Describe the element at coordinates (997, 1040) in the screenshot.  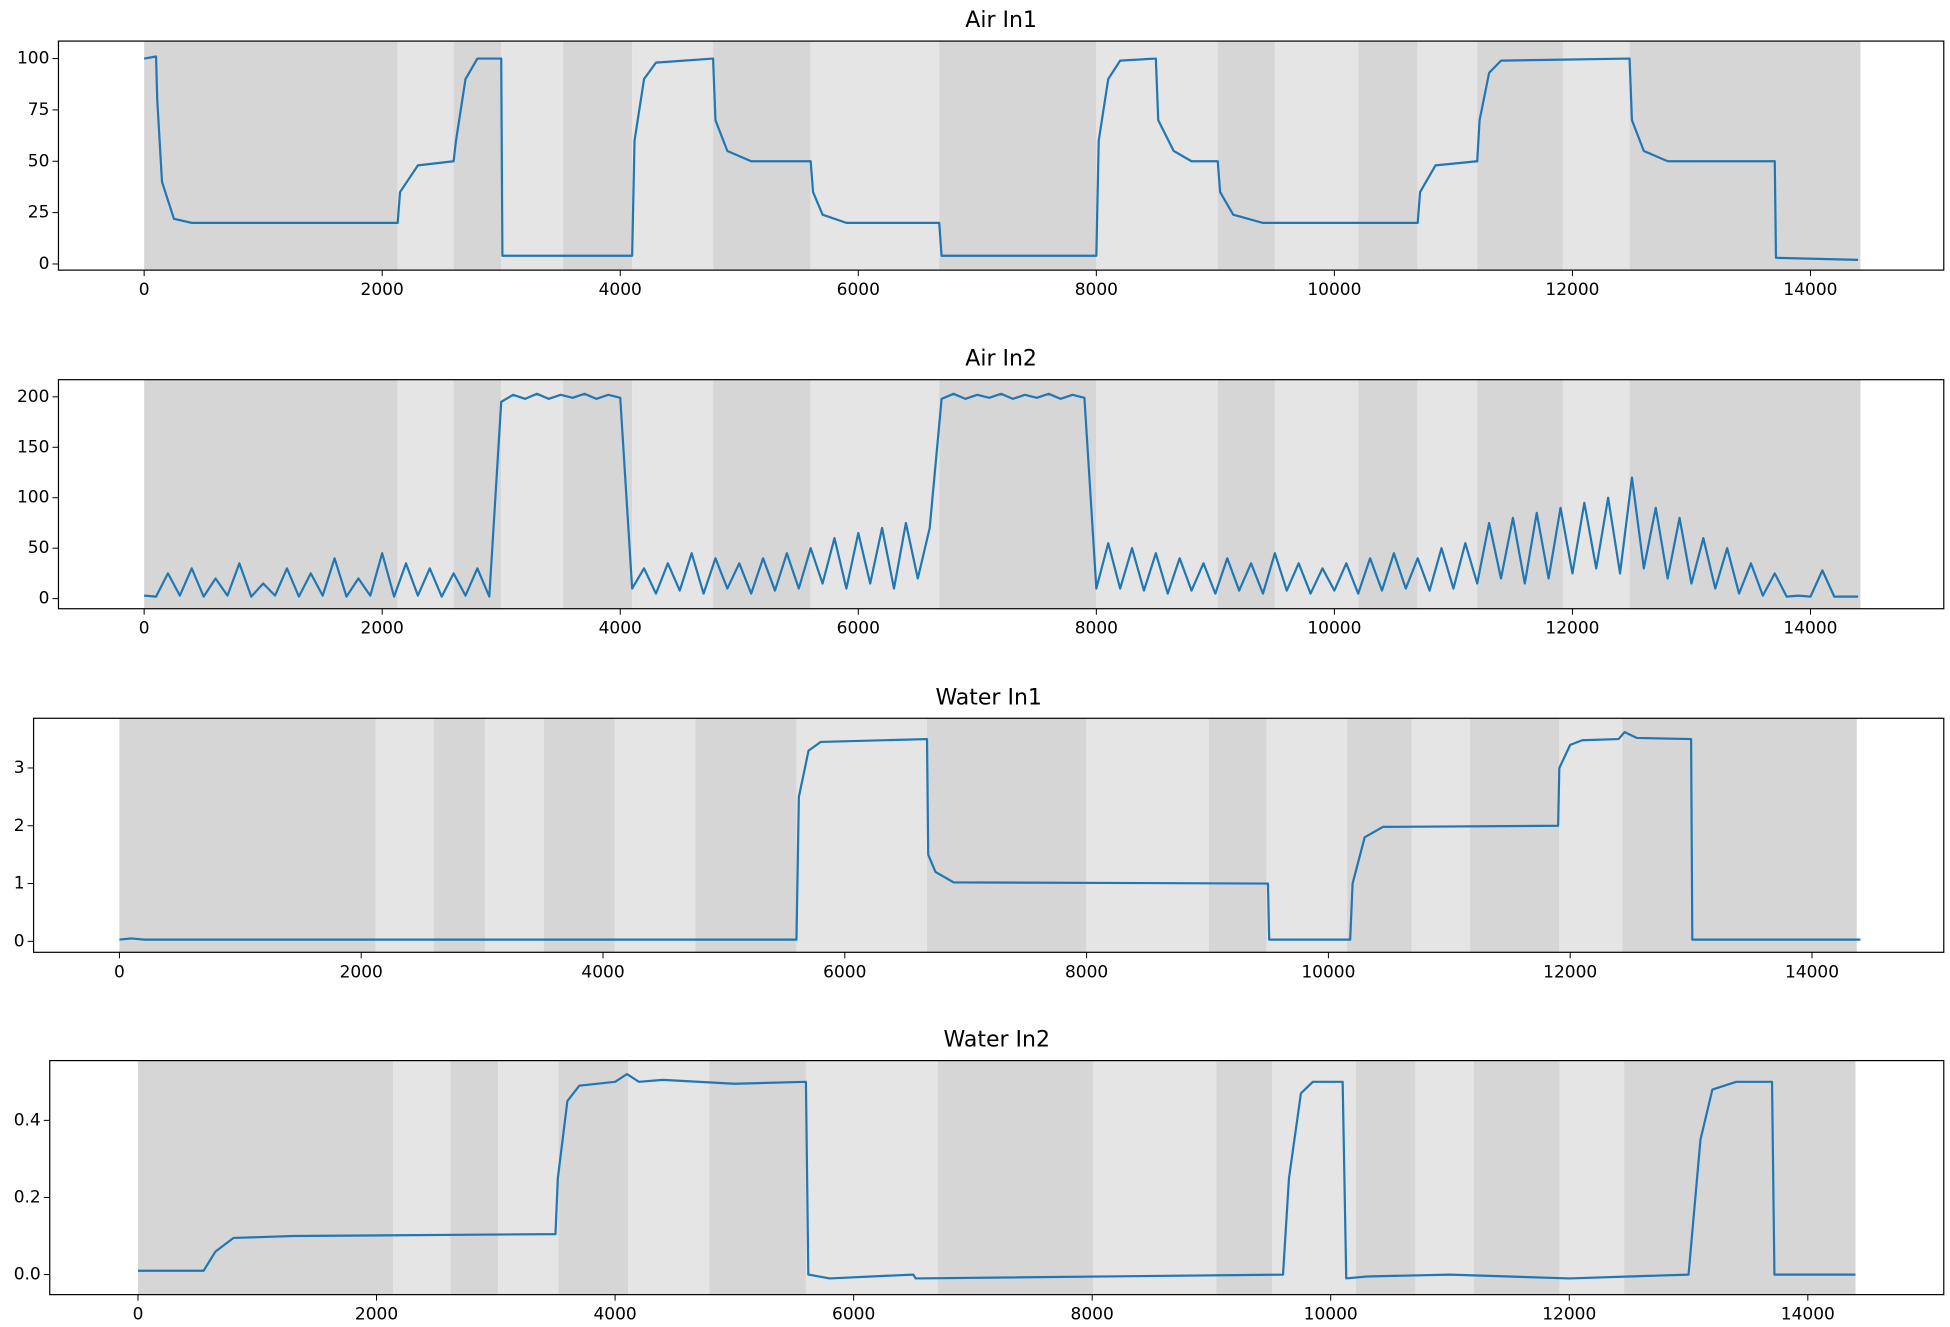
I see `chart-title: Water In2` at that location.